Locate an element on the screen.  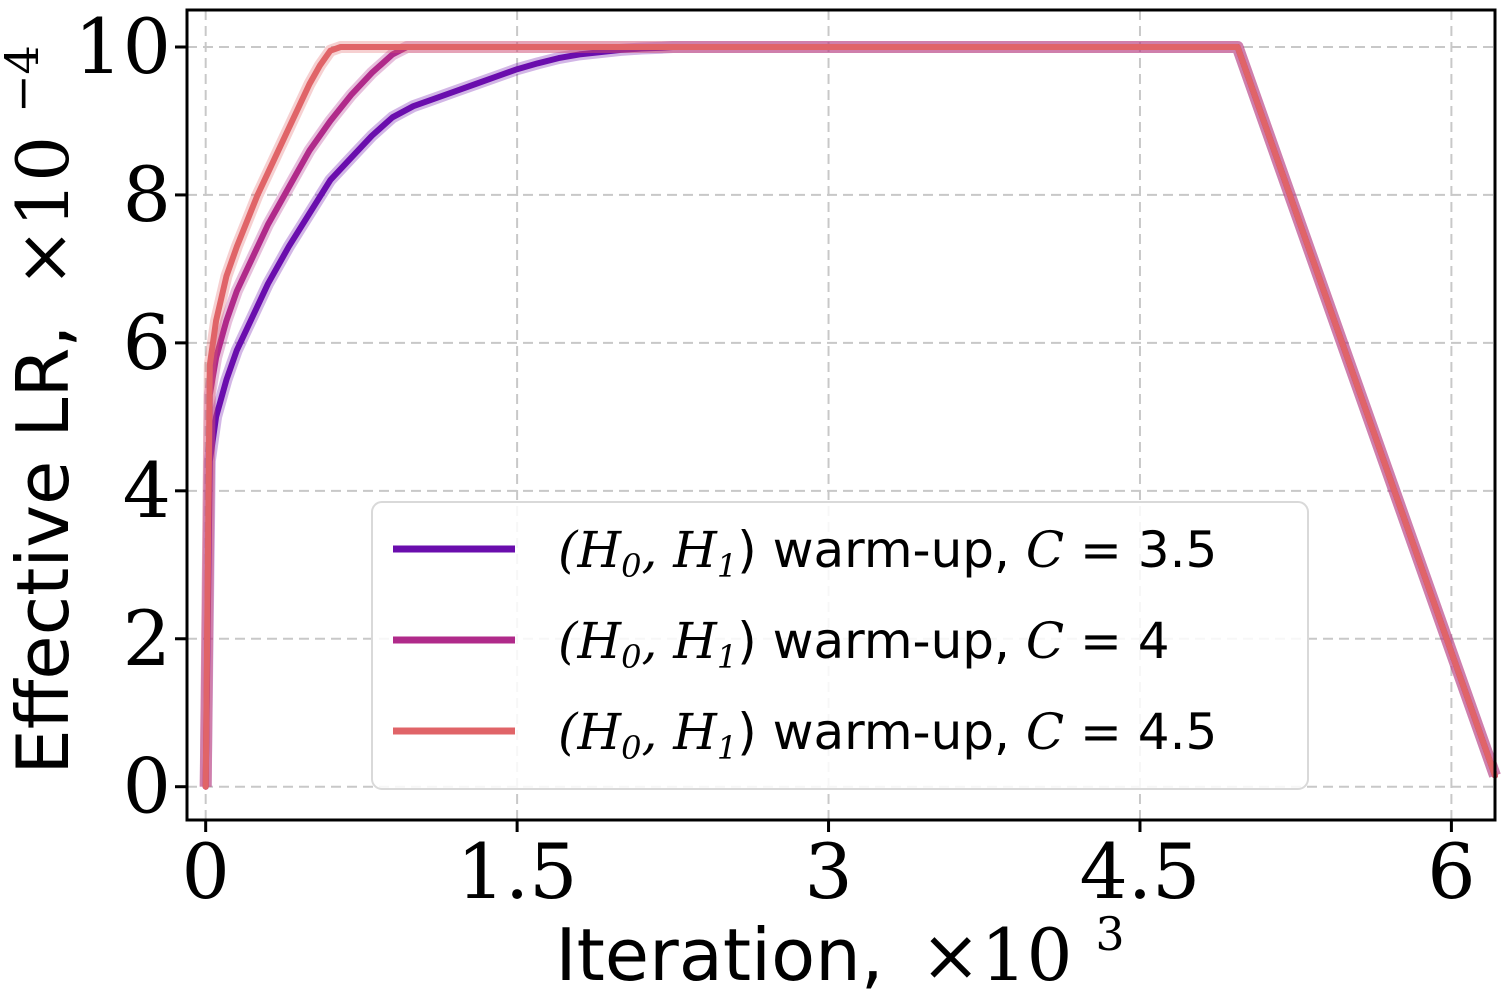
y-tick-label: 10 is located at coordinates (122, 46).